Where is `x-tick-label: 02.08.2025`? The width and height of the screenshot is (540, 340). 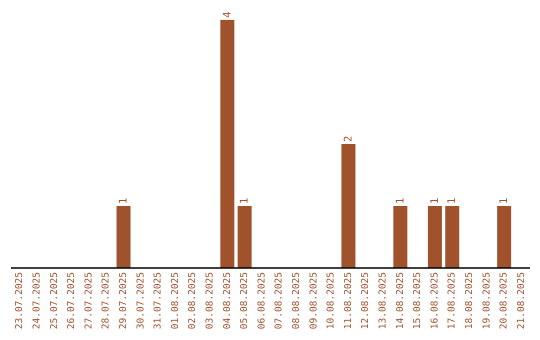
x-tick-label: 02.08.2025 is located at coordinates (192, 301).